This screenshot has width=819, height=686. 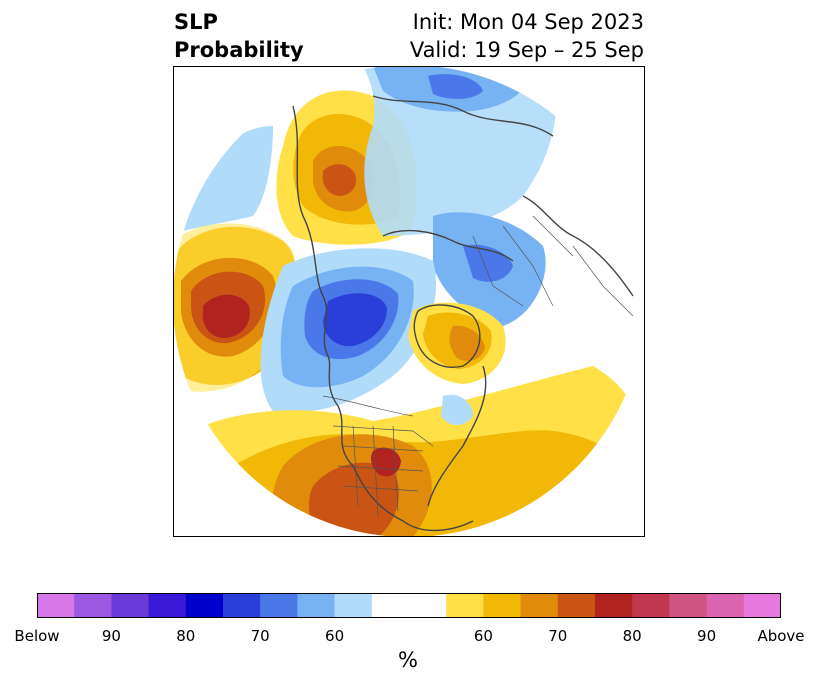 I want to click on colorbar, so click(x=409, y=605).